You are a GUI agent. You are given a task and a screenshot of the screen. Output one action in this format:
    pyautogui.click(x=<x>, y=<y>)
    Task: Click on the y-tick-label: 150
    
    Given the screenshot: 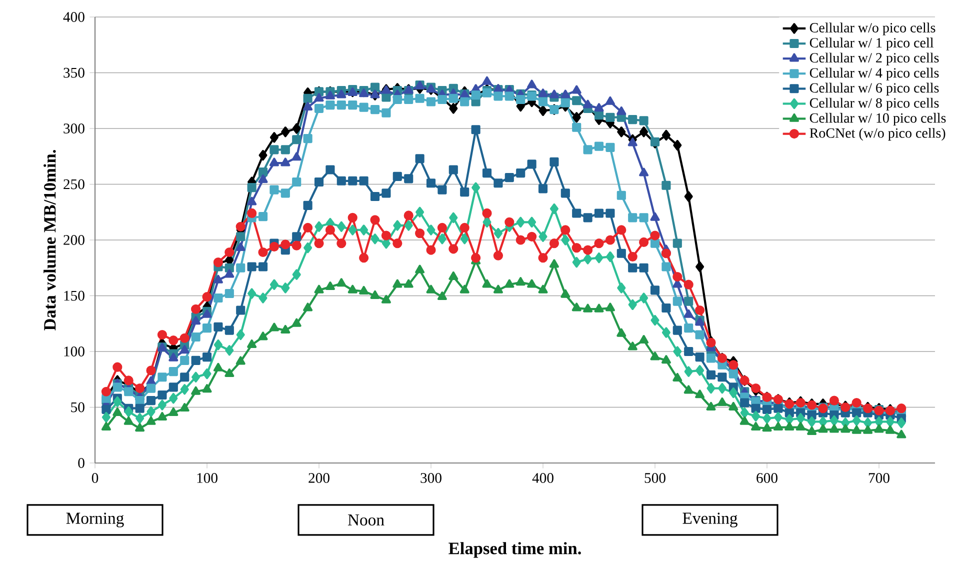 What is the action you would take?
    pyautogui.click(x=74, y=295)
    